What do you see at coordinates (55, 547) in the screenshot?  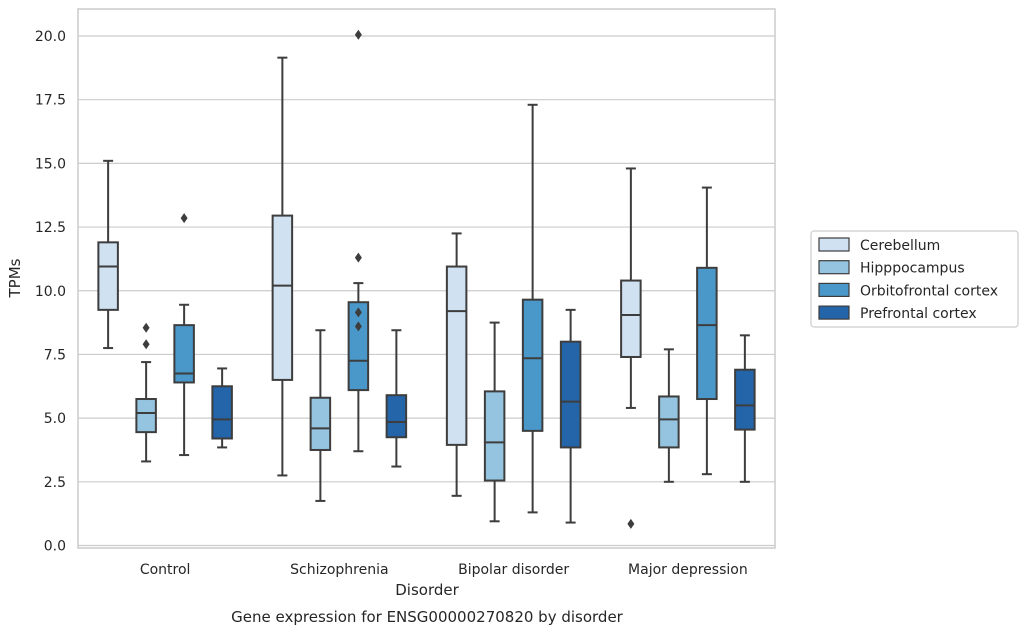 I see `y-tick-label: 0.0` at bounding box center [55, 547].